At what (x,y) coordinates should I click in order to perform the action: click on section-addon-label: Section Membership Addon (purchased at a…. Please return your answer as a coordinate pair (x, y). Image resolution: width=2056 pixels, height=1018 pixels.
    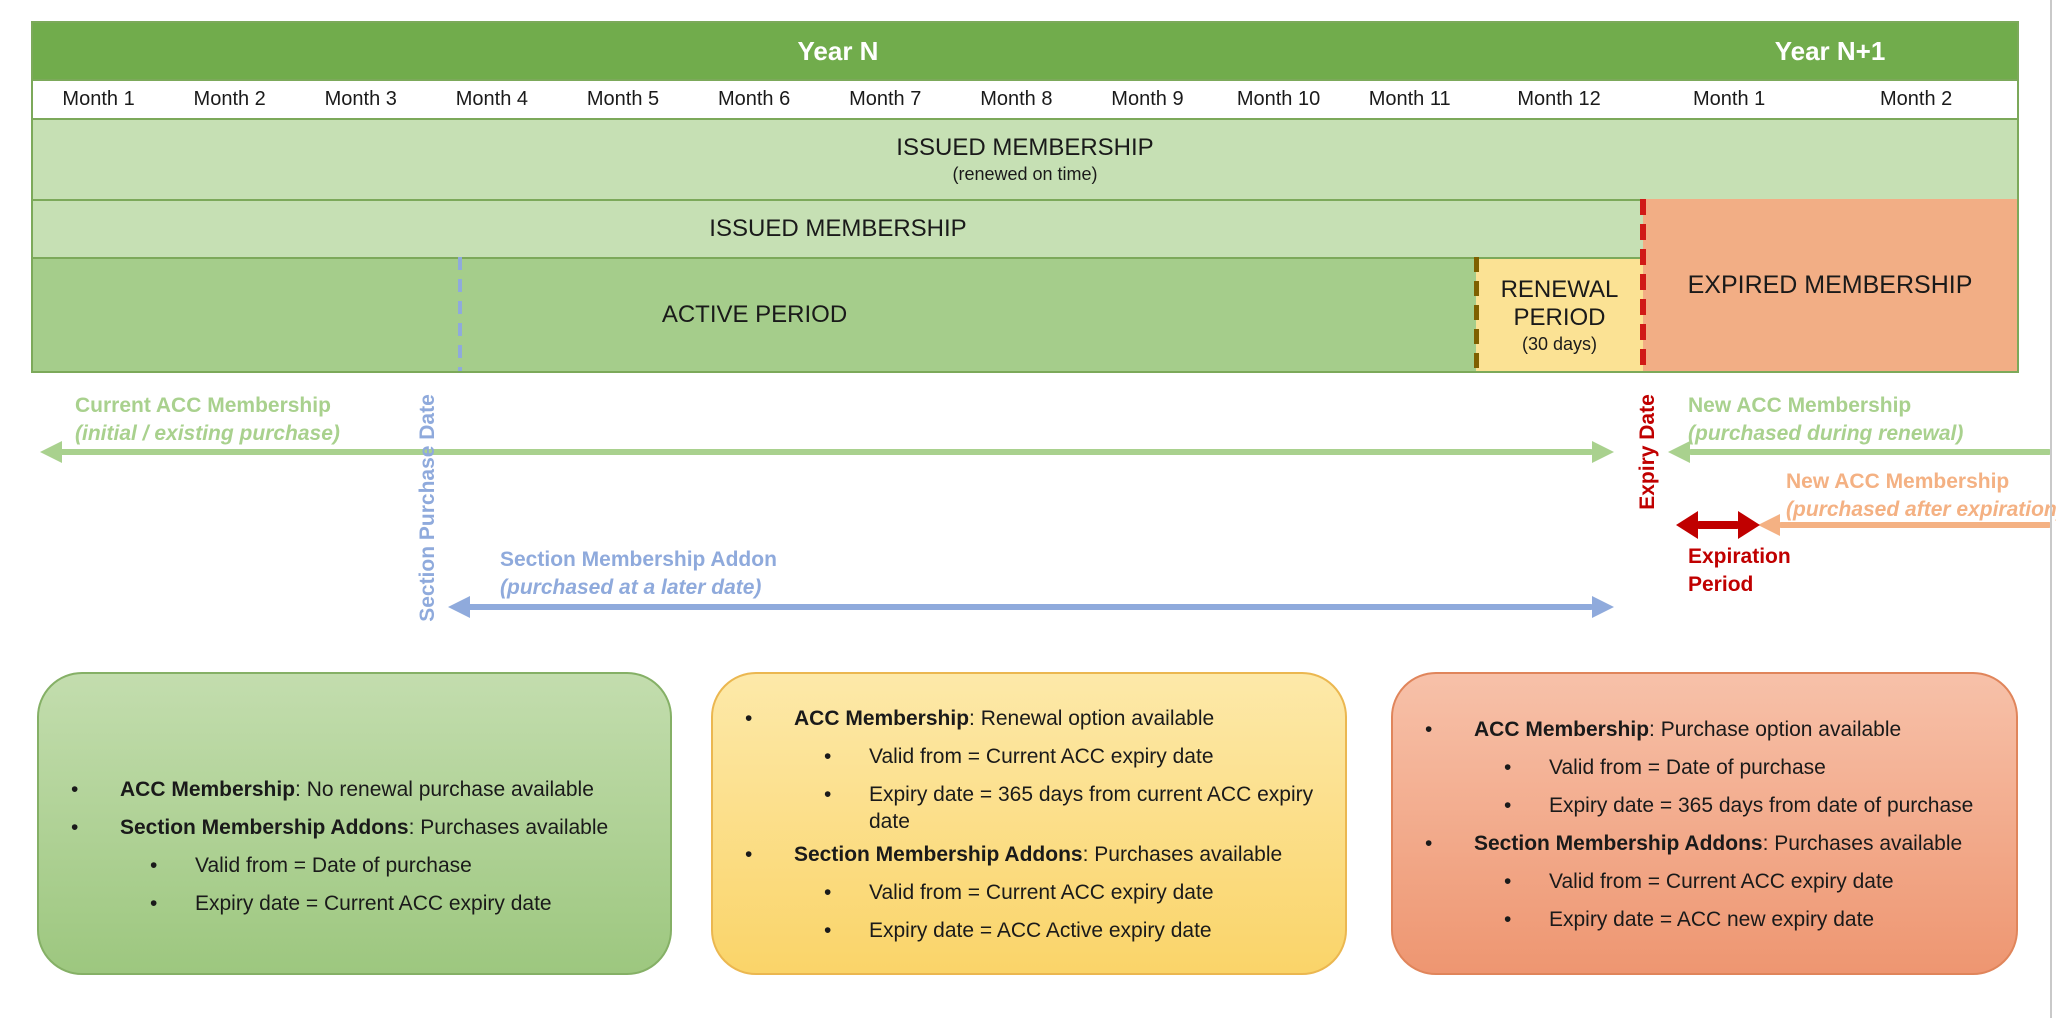
    Looking at the image, I should click on (638, 574).